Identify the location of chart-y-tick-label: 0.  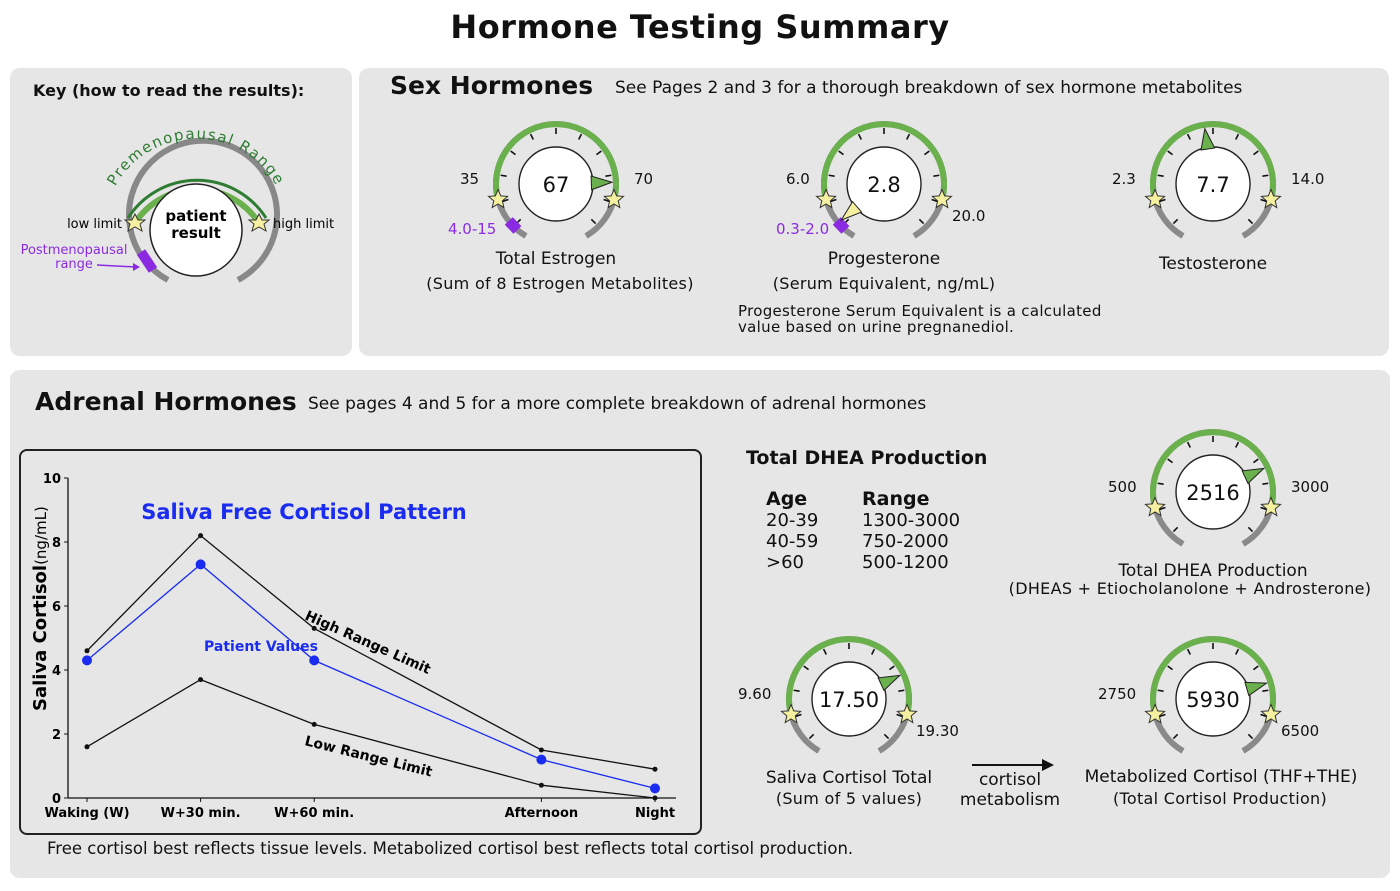
(56, 799).